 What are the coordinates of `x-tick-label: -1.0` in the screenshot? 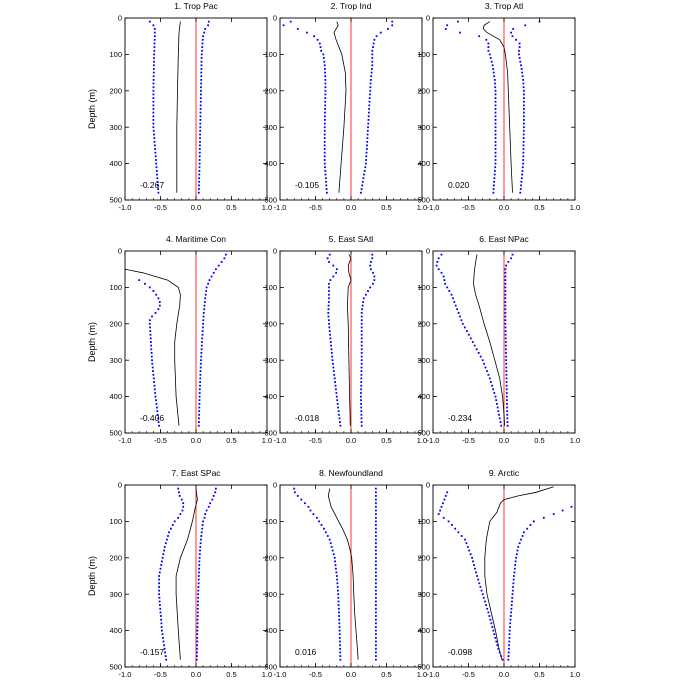 It's located at (125, 440).